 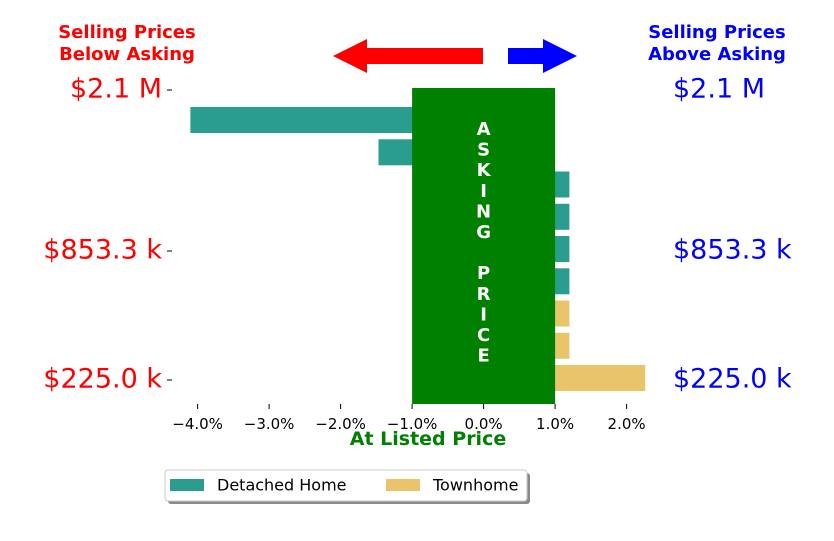 I want to click on asking-price-band-letter: C, so click(x=483, y=335).